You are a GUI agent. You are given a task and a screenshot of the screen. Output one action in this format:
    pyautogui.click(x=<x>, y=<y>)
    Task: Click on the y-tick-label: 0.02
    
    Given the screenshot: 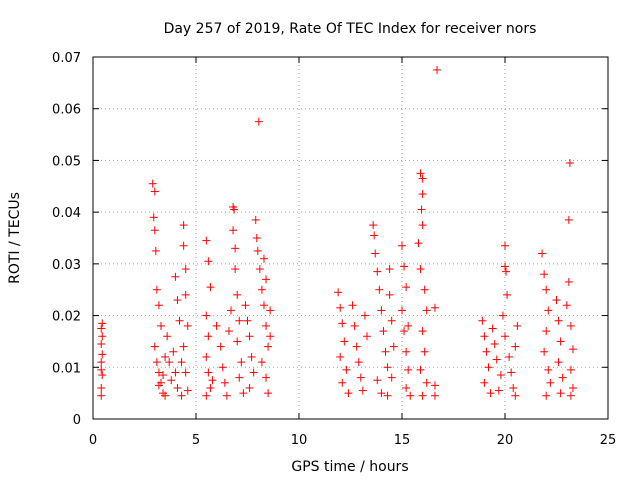 What is the action you would take?
    pyautogui.click(x=66, y=317)
    